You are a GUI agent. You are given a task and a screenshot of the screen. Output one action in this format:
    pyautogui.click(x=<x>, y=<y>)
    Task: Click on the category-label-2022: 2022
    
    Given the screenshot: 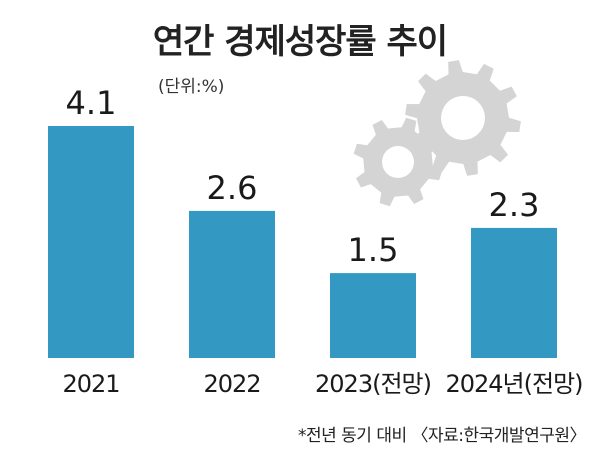 What is the action you would take?
    pyautogui.click(x=231, y=384)
    